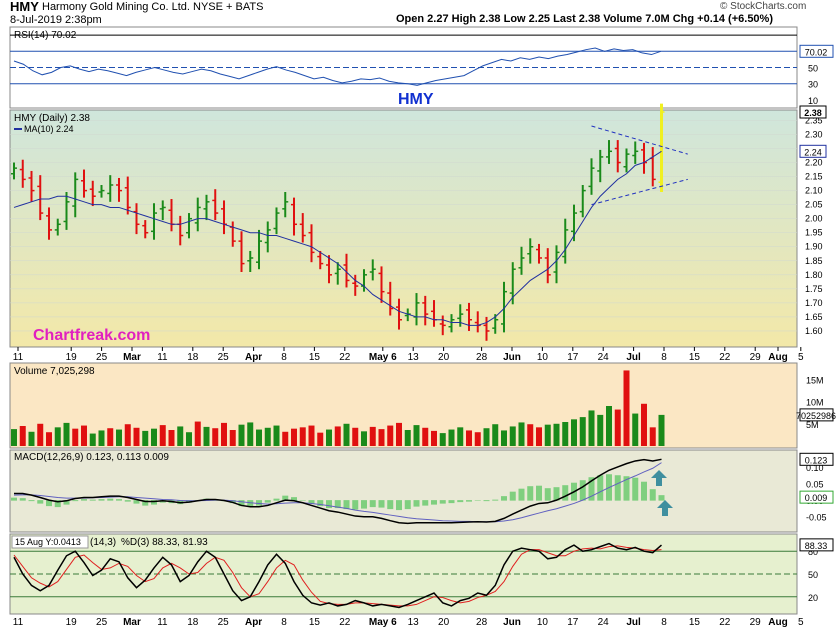 This screenshot has height=629, width=837. Describe the element at coordinates (814, 219) in the screenshot. I see `price-y-tick: 2.00` at that location.